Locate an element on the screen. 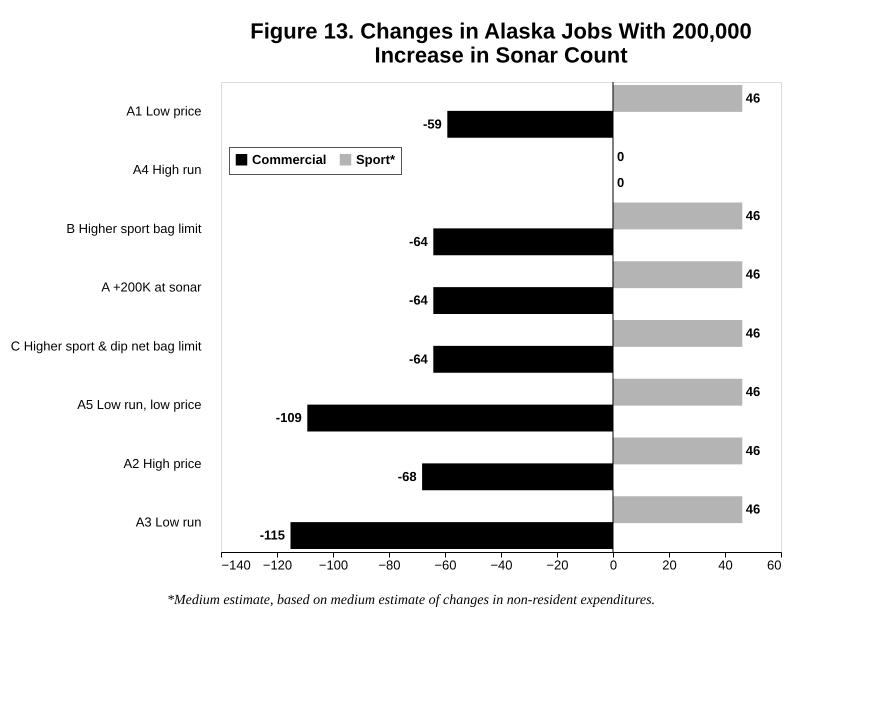 This screenshot has width=881, height=727. y-tick-label: A +200K at sonar is located at coordinates (151, 287).